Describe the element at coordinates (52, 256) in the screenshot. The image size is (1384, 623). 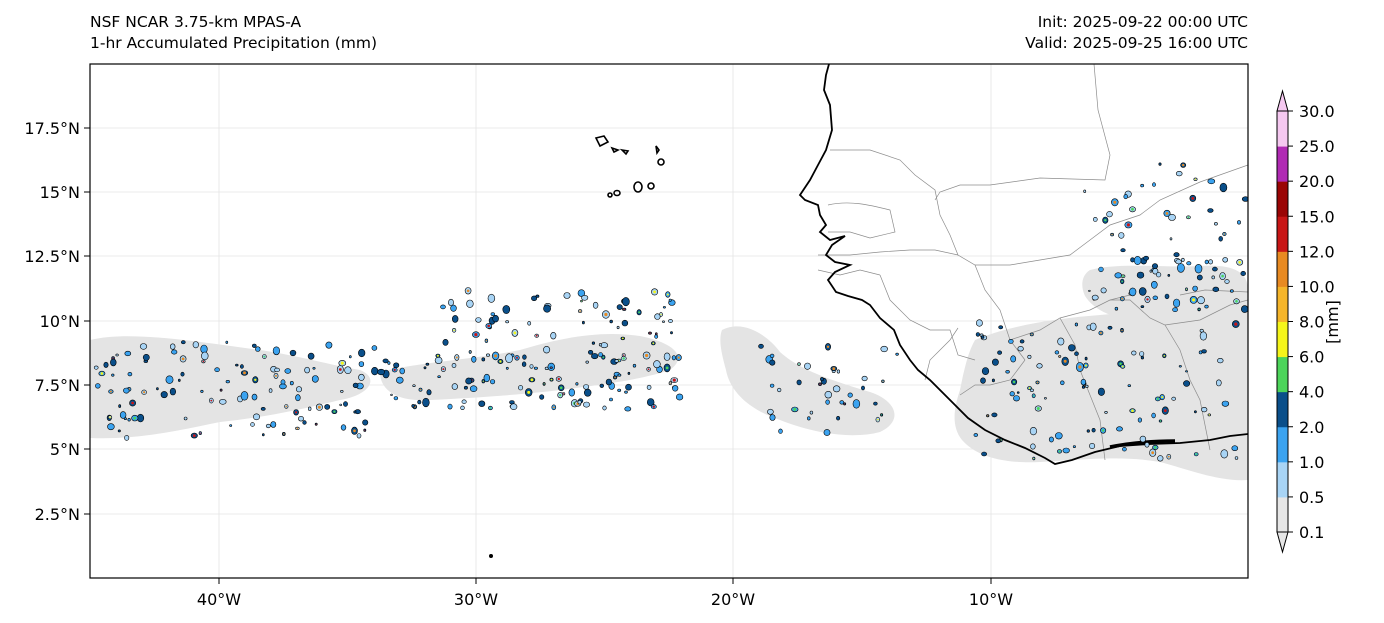
I see `lat-tick-label: 12.5°N` at that location.